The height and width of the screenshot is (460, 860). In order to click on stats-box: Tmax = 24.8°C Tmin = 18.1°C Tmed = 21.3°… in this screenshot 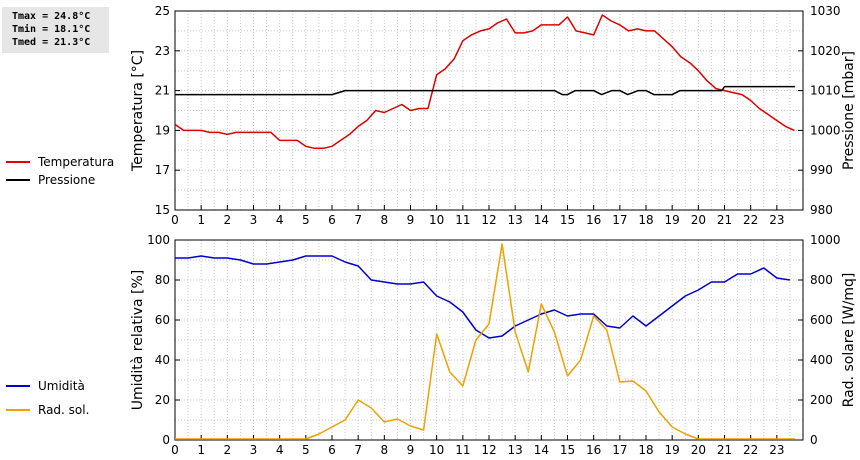, I will do `click(55, 30)`.